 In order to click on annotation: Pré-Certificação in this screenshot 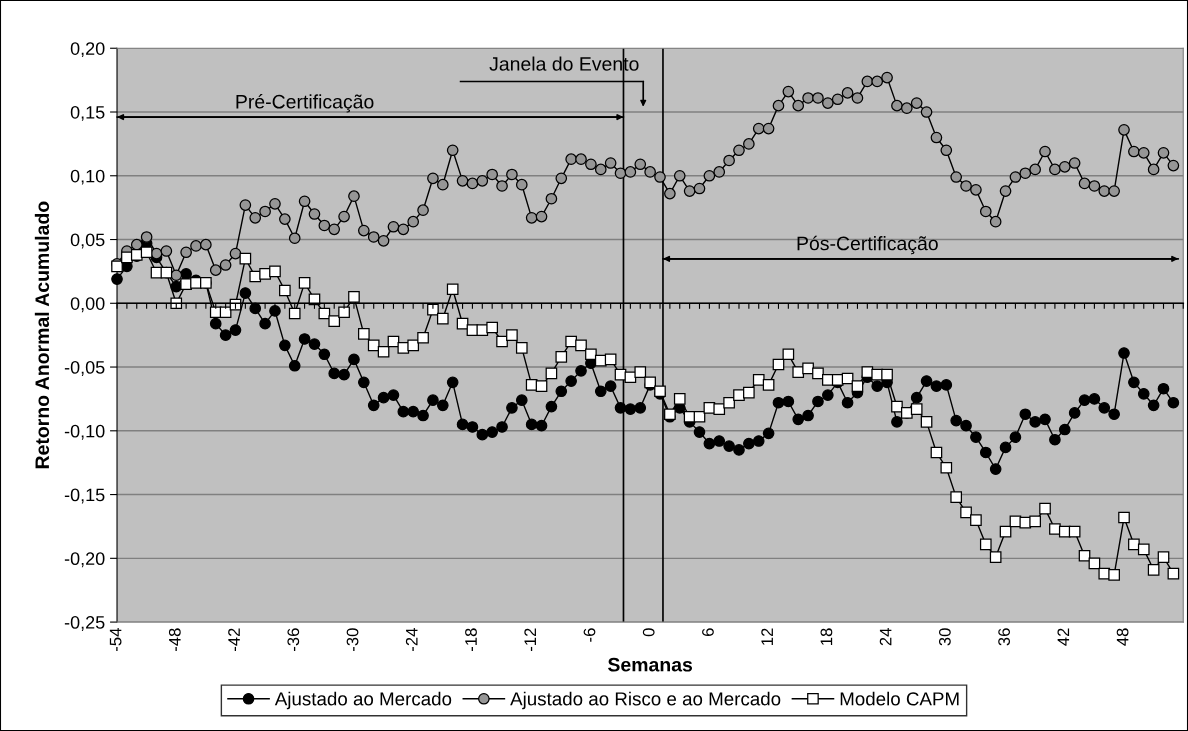, I will do `click(305, 103)`.